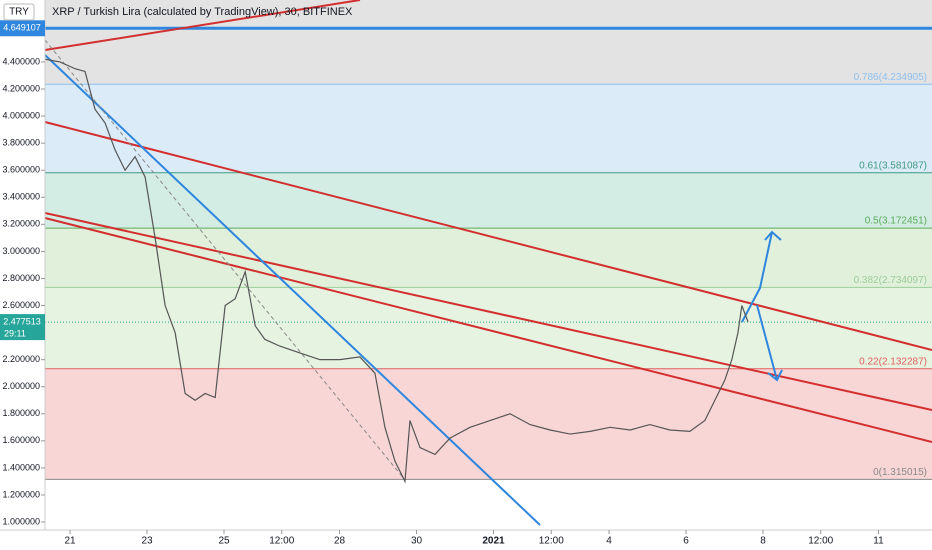  What do you see at coordinates (890, 280) in the screenshot?
I see `fib-label: 0.382(2.734097)` at bounding box center [890, 280].